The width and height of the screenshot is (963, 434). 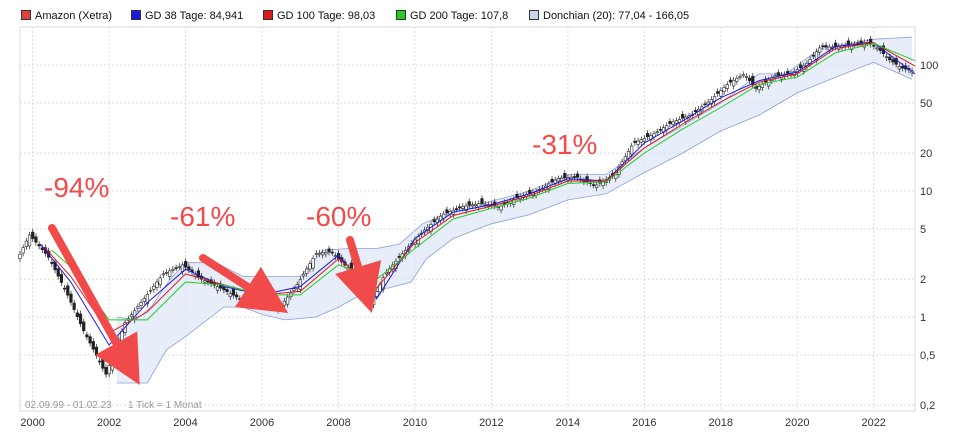 I want to click on legend-swatch-gd100, so click(x=268, y=15).